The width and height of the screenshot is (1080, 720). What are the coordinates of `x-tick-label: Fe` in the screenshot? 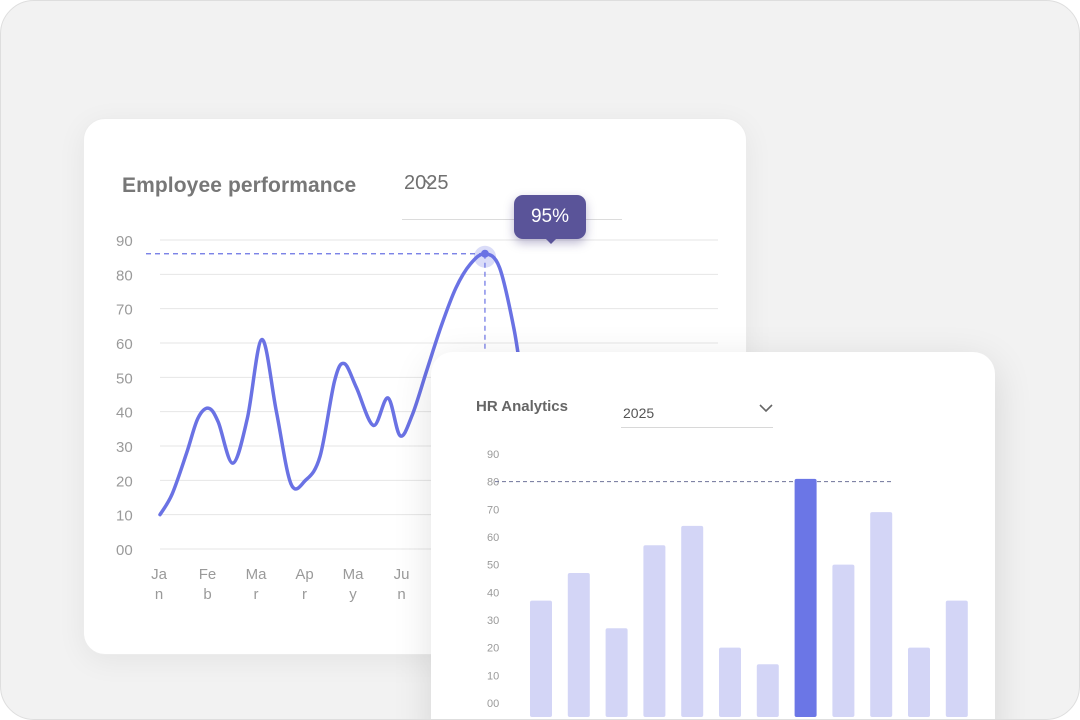 It's located at (208, 574).